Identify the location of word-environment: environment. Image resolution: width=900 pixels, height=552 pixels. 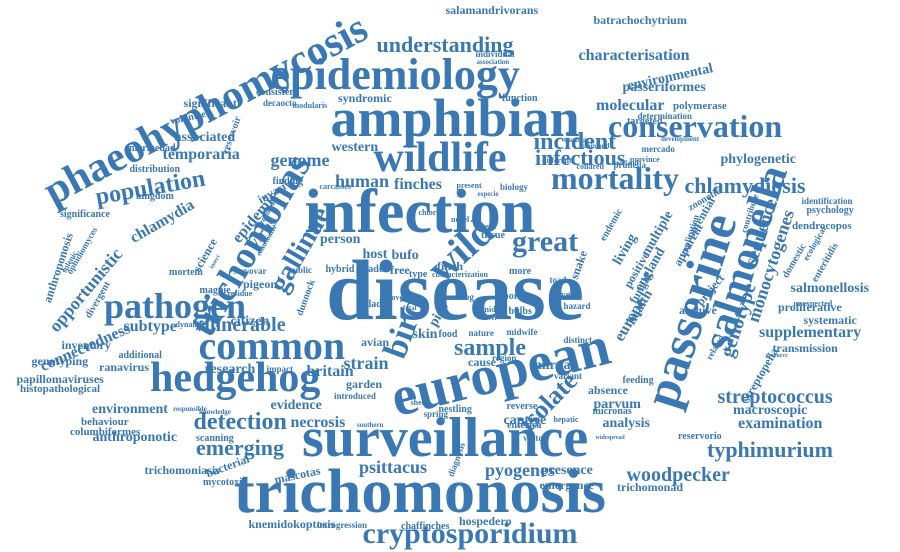
(130, 409).